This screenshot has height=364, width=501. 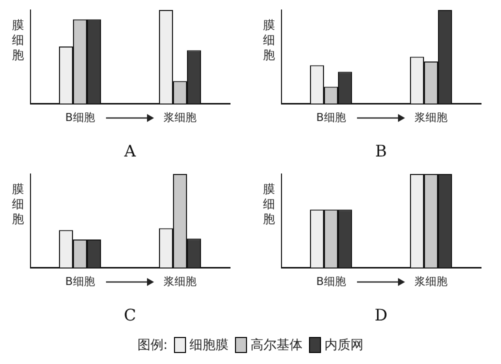 What do you see at coordinates (344, 345) in the screenshot?
I see `legend-label: 内质网` at bounding box center [344, 345].